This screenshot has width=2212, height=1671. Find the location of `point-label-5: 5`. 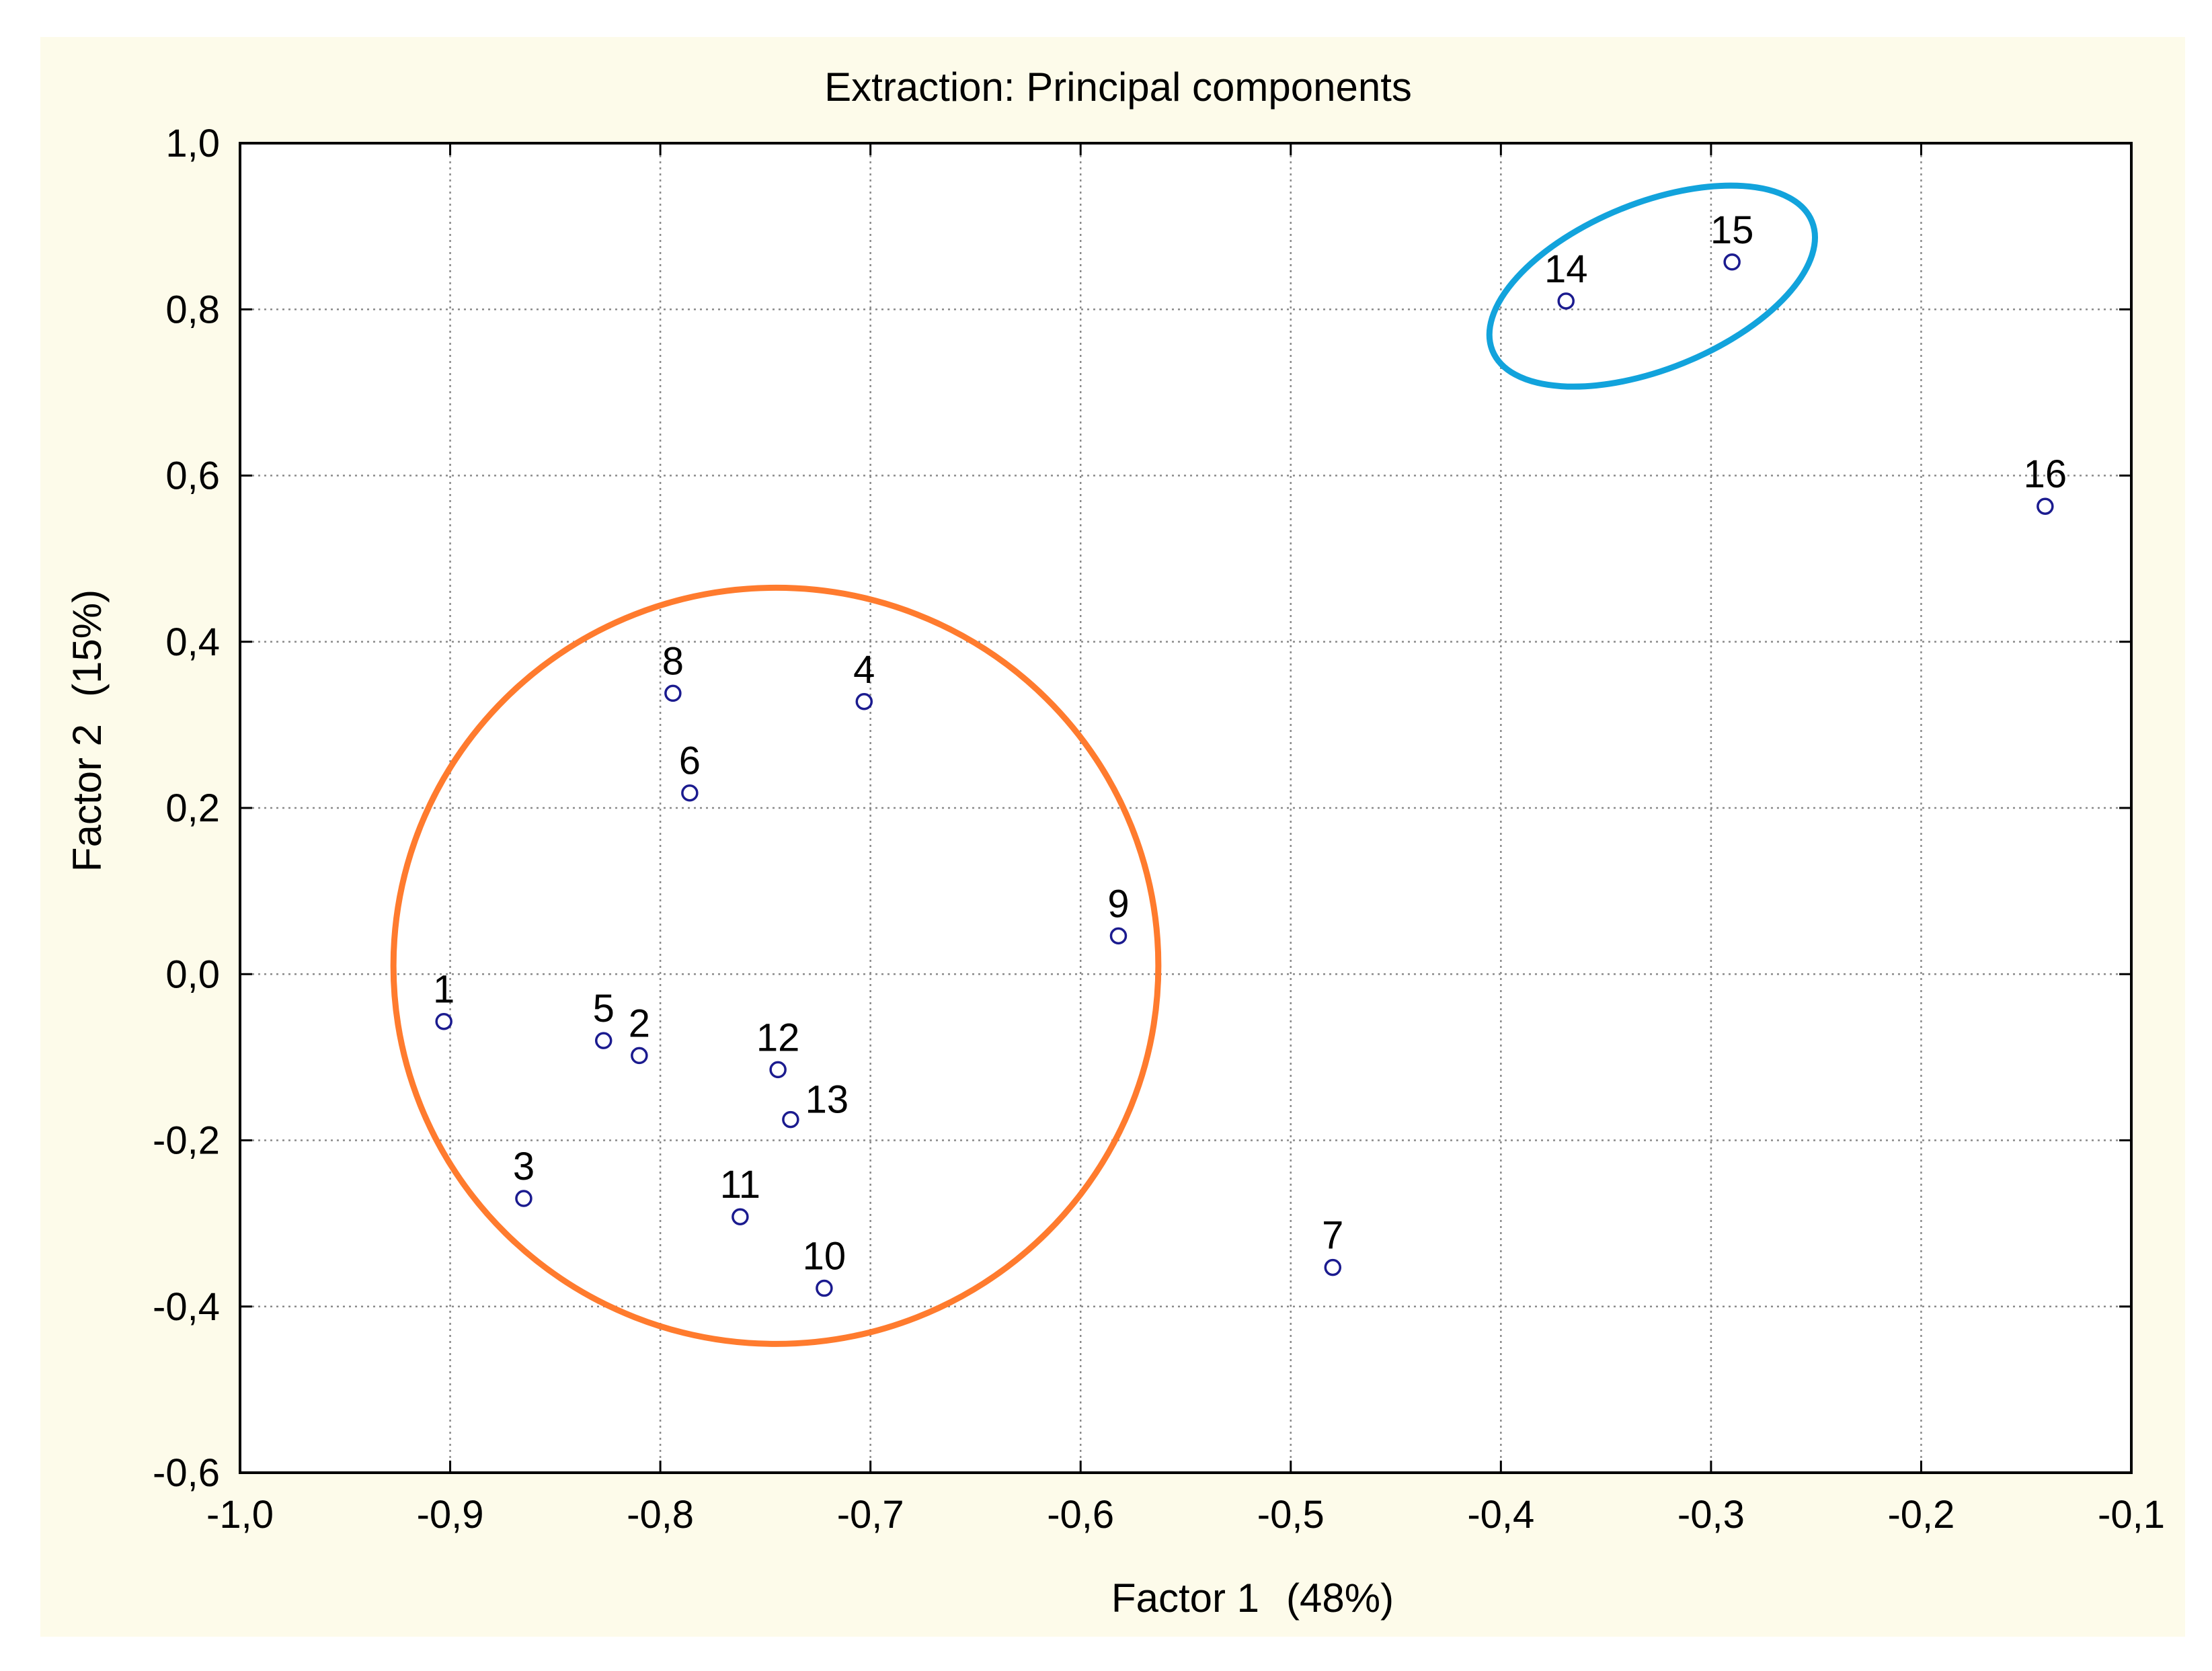

point-label-5: 5 is located at coordinates (604, 1008).